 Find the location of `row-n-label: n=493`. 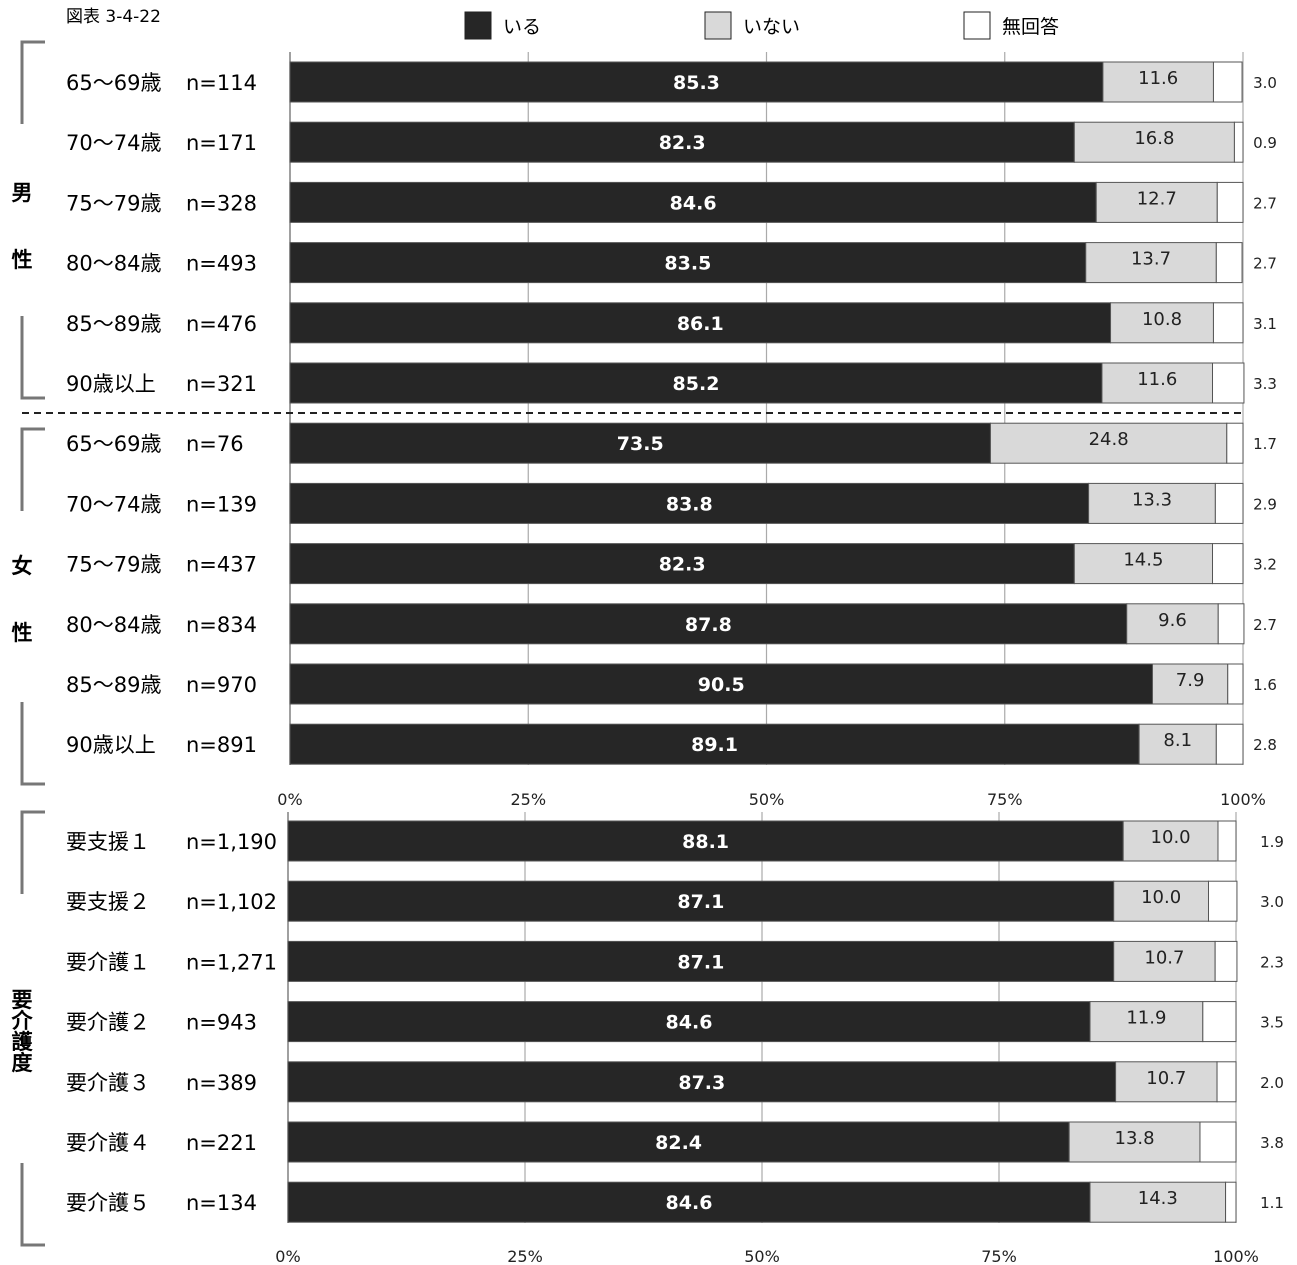

row-n-label: n=493 is located at coordinates (221, 264).